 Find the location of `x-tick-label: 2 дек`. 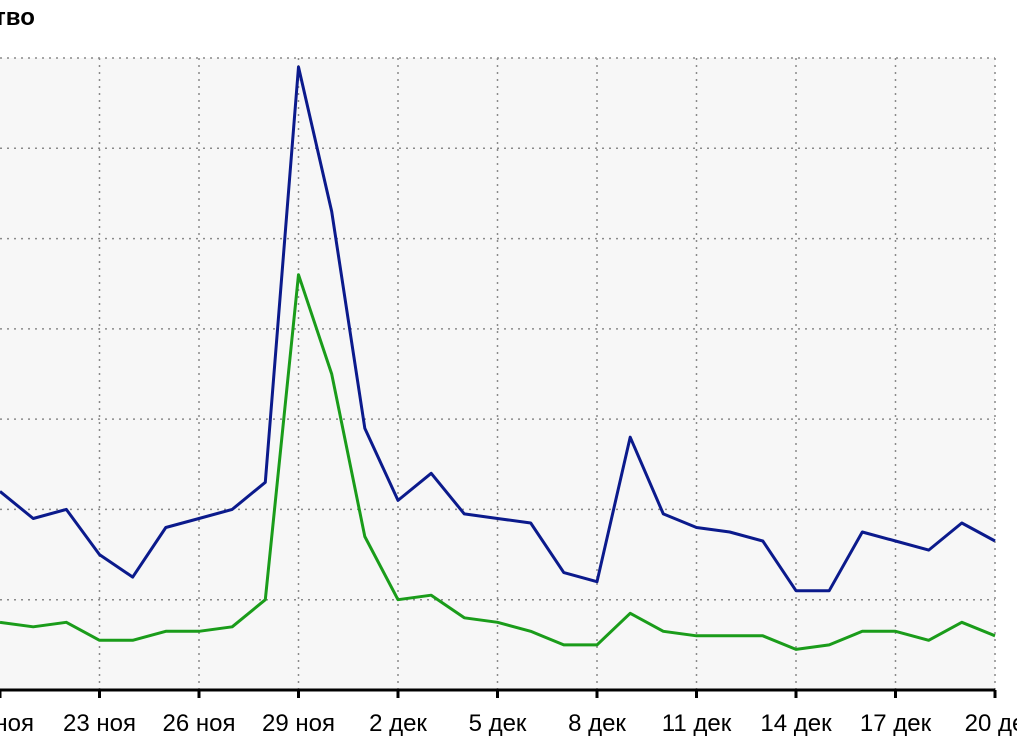

x-tick-label: 2 дек is located at coordinates (398, 723).